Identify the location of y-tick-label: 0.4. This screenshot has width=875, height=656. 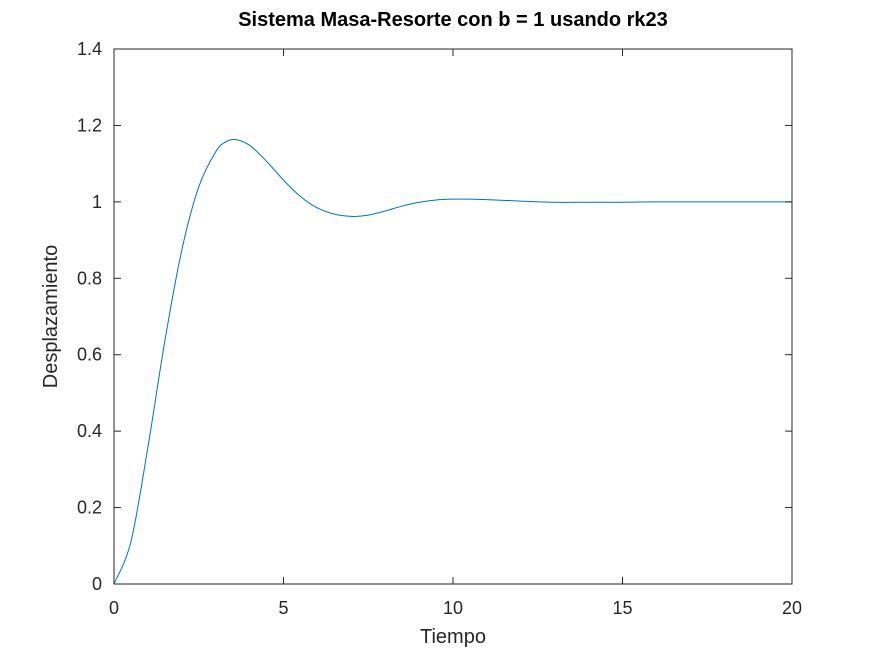
(89, 431).